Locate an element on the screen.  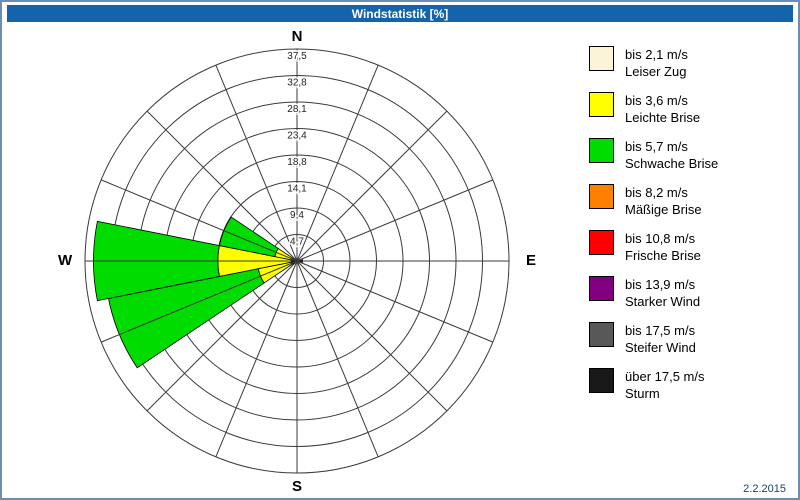
legend-item: über 17,5 m/s Sturm is located at coordinates (653, 385).